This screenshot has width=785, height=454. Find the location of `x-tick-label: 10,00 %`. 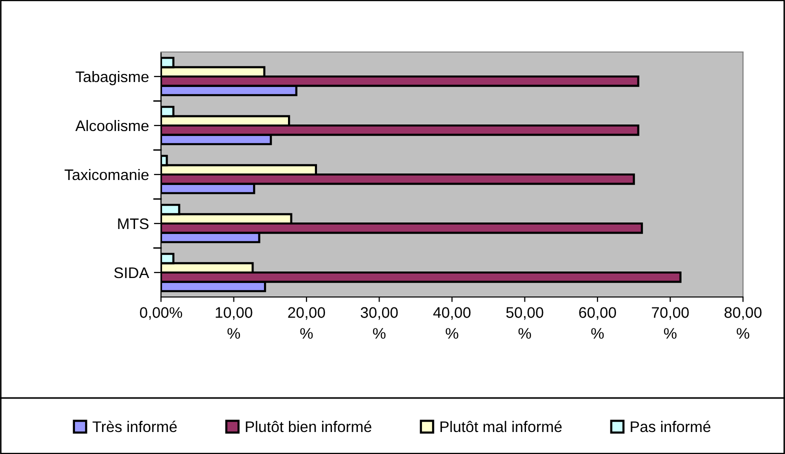

x-tick-label: 10,00 % is located at coordinates (234, 323).